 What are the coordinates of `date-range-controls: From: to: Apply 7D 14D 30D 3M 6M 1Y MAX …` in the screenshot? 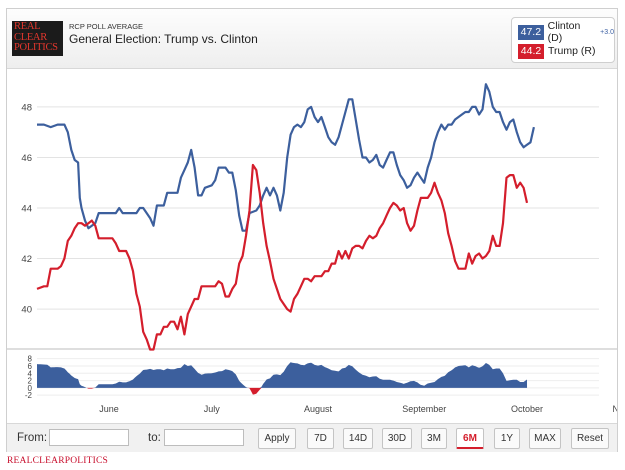 It's located at (312, 437).